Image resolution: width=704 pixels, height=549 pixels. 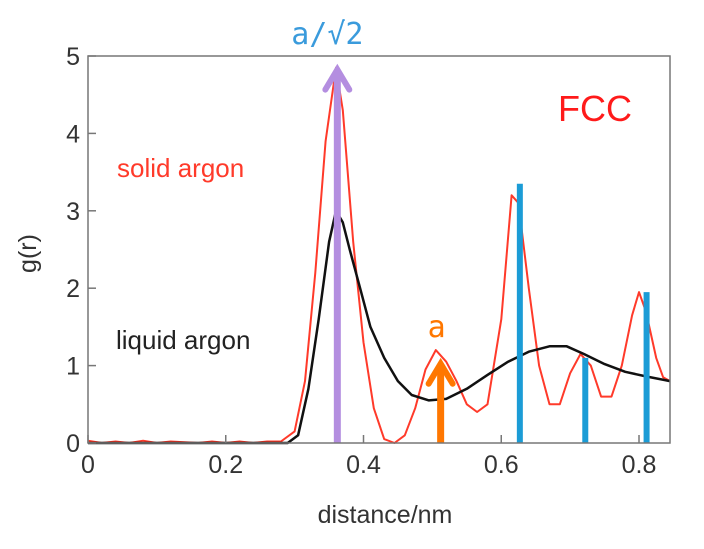 What do you see at coordinates (327, 34) in the screenshot?
I see `a-over-root2-annotation: a/√2` at bounding box center [327, 34].